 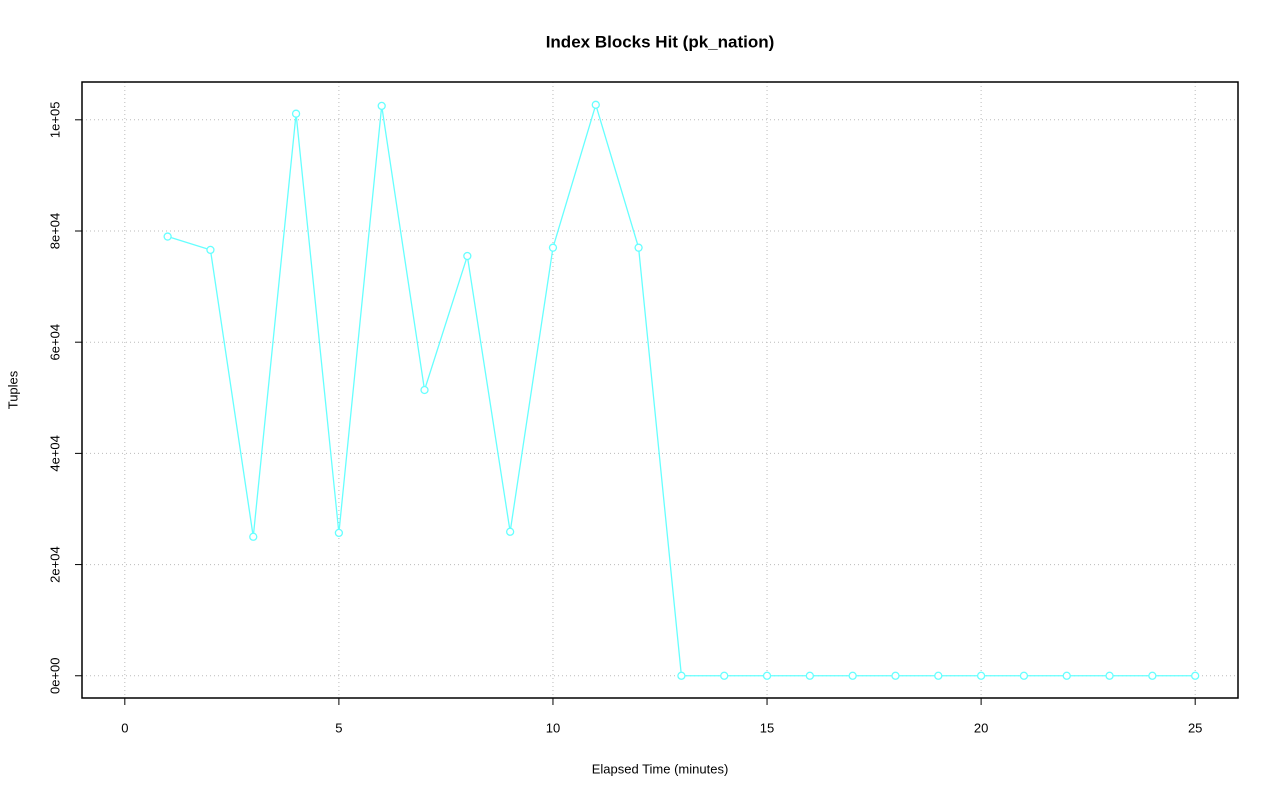 What do you see at coordinates (54, 676) in the screenshot?
I see `y-tick-label: 0e+00` at bounding box center [54, 676].